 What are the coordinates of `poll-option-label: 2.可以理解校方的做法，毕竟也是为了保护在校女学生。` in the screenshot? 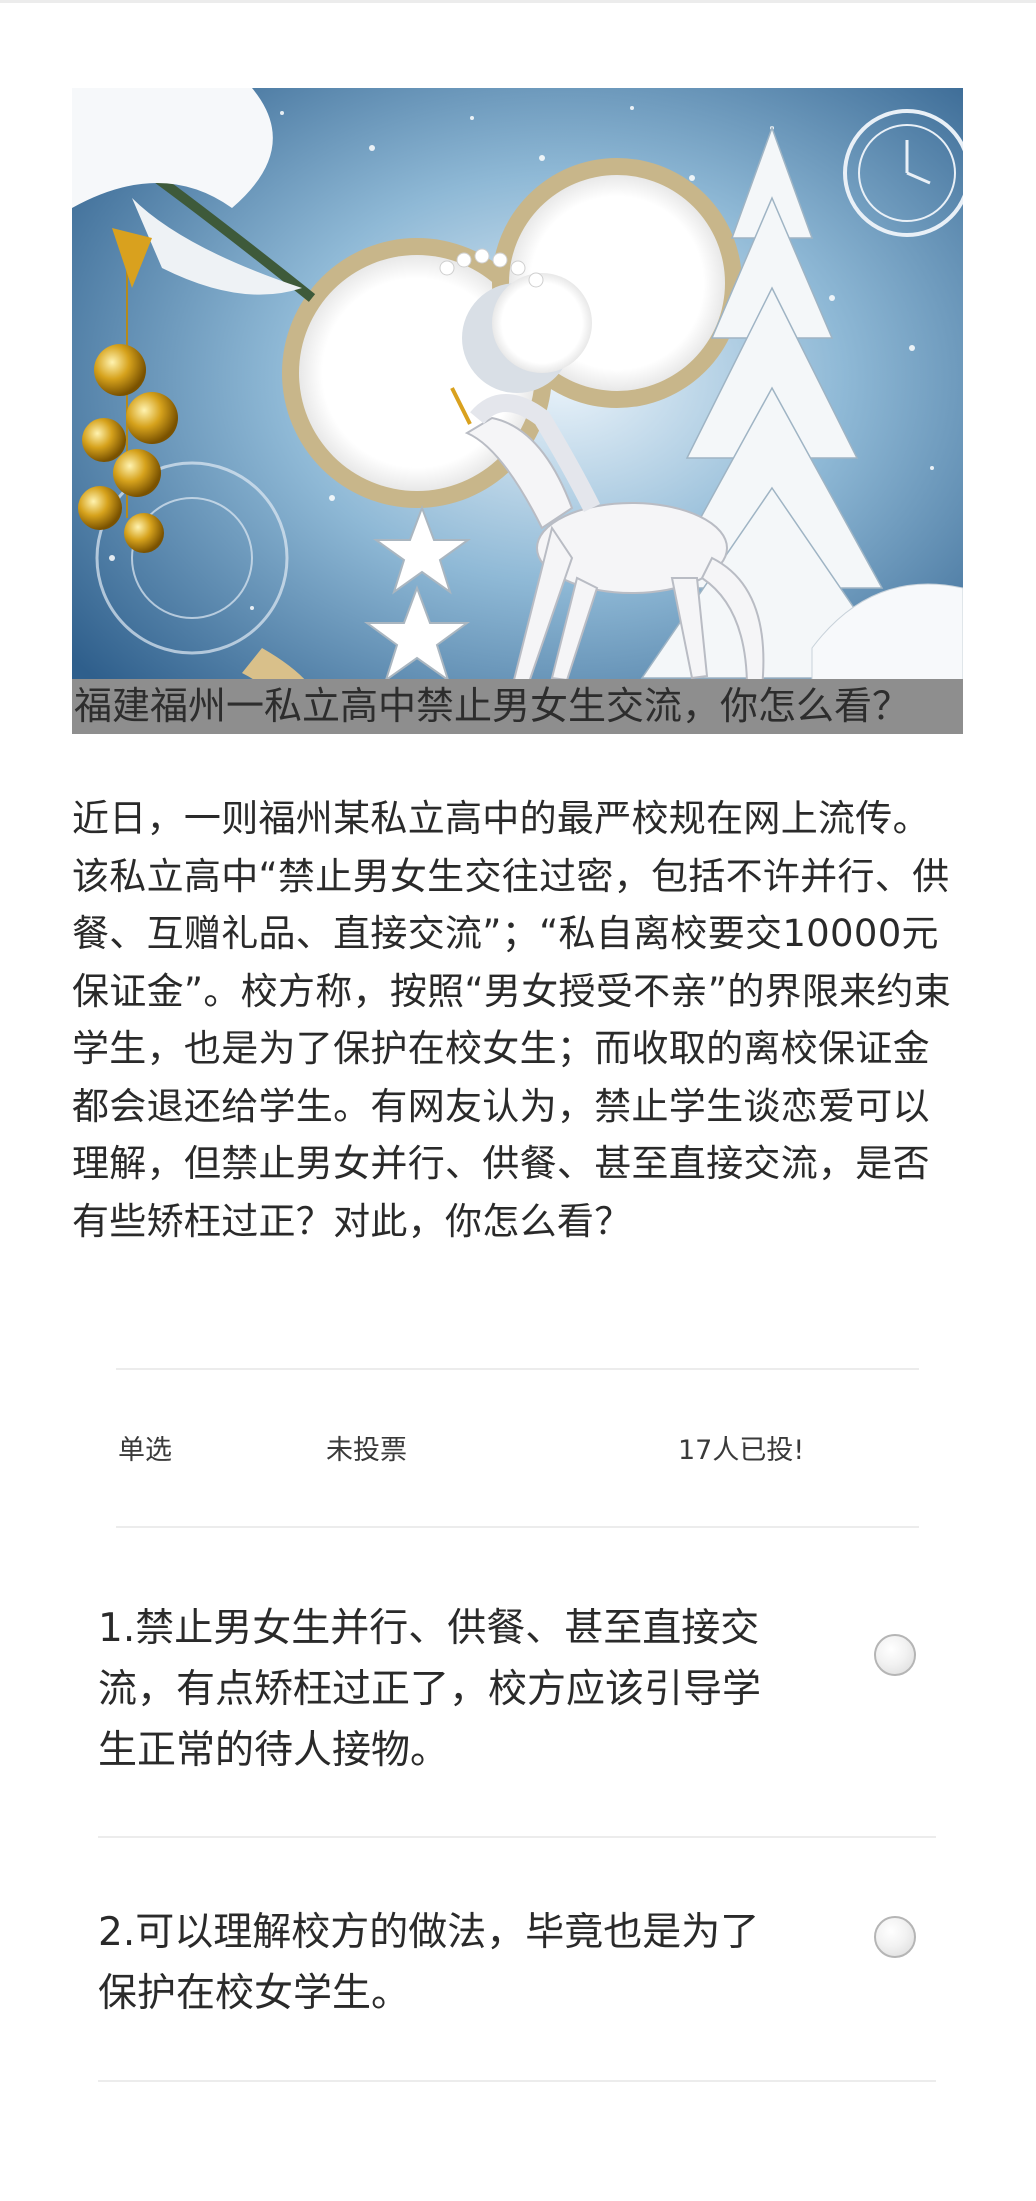 It's located at (448, 1963).